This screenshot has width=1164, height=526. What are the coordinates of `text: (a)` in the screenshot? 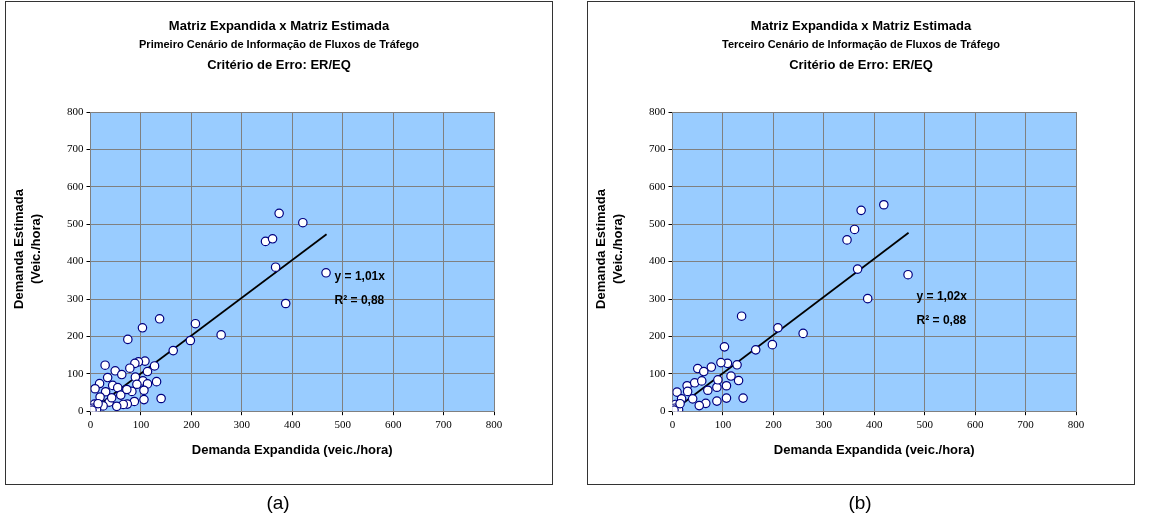 It's located at (278, 503).